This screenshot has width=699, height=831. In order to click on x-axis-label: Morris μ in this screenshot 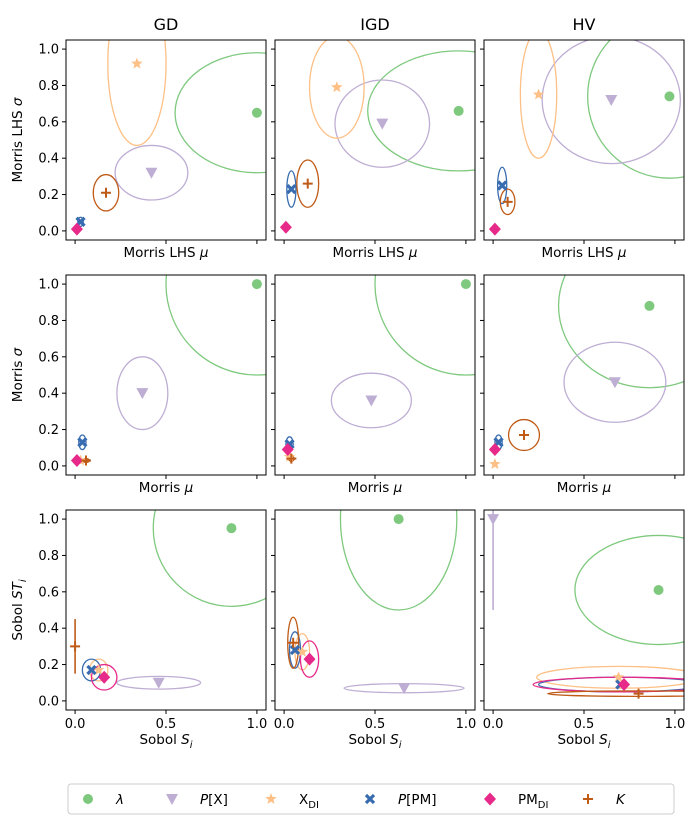, I will do `click(166, 488)`.